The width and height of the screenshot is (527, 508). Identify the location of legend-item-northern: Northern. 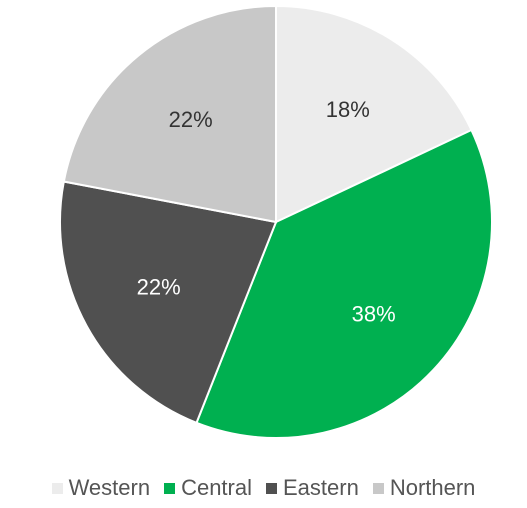
(424, 488).